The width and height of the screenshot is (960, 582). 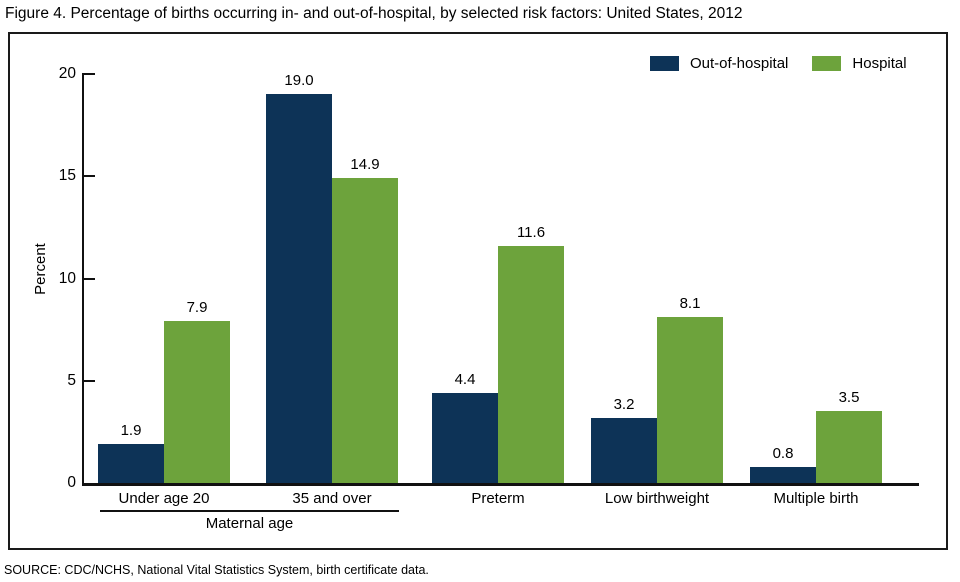 What do you see at coordinates (332, 498) in the screenshot?
I see `x-category-label-35-and-over: 35 and over` at bounding box center [332, 498].